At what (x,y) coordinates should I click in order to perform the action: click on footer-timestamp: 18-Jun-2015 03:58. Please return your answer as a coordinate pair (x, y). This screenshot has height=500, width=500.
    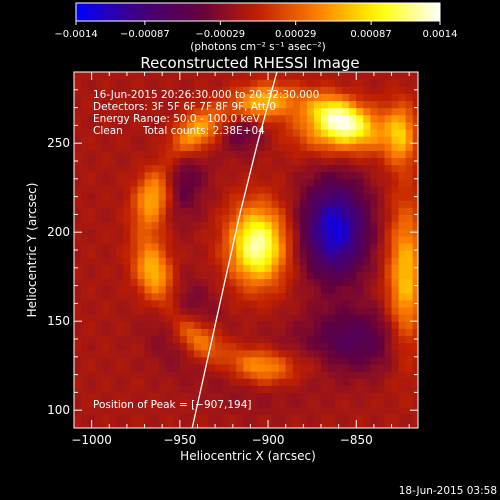
    Looking at the image, I should click on (448, 491).